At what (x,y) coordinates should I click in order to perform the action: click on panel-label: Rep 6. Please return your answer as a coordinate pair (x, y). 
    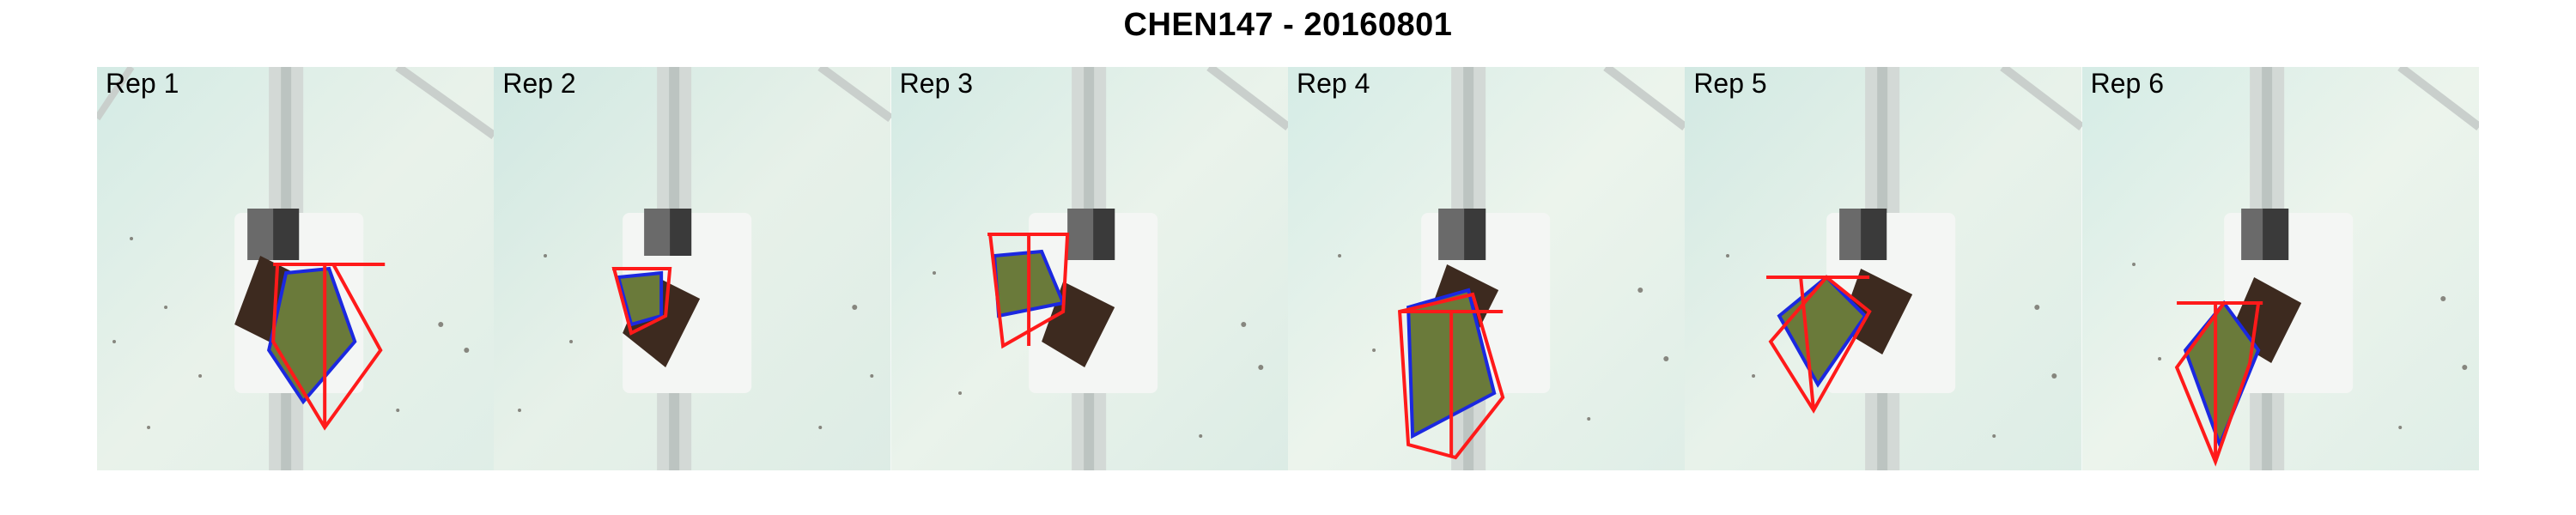
    Looking at the image, I should click on (2127, 83).